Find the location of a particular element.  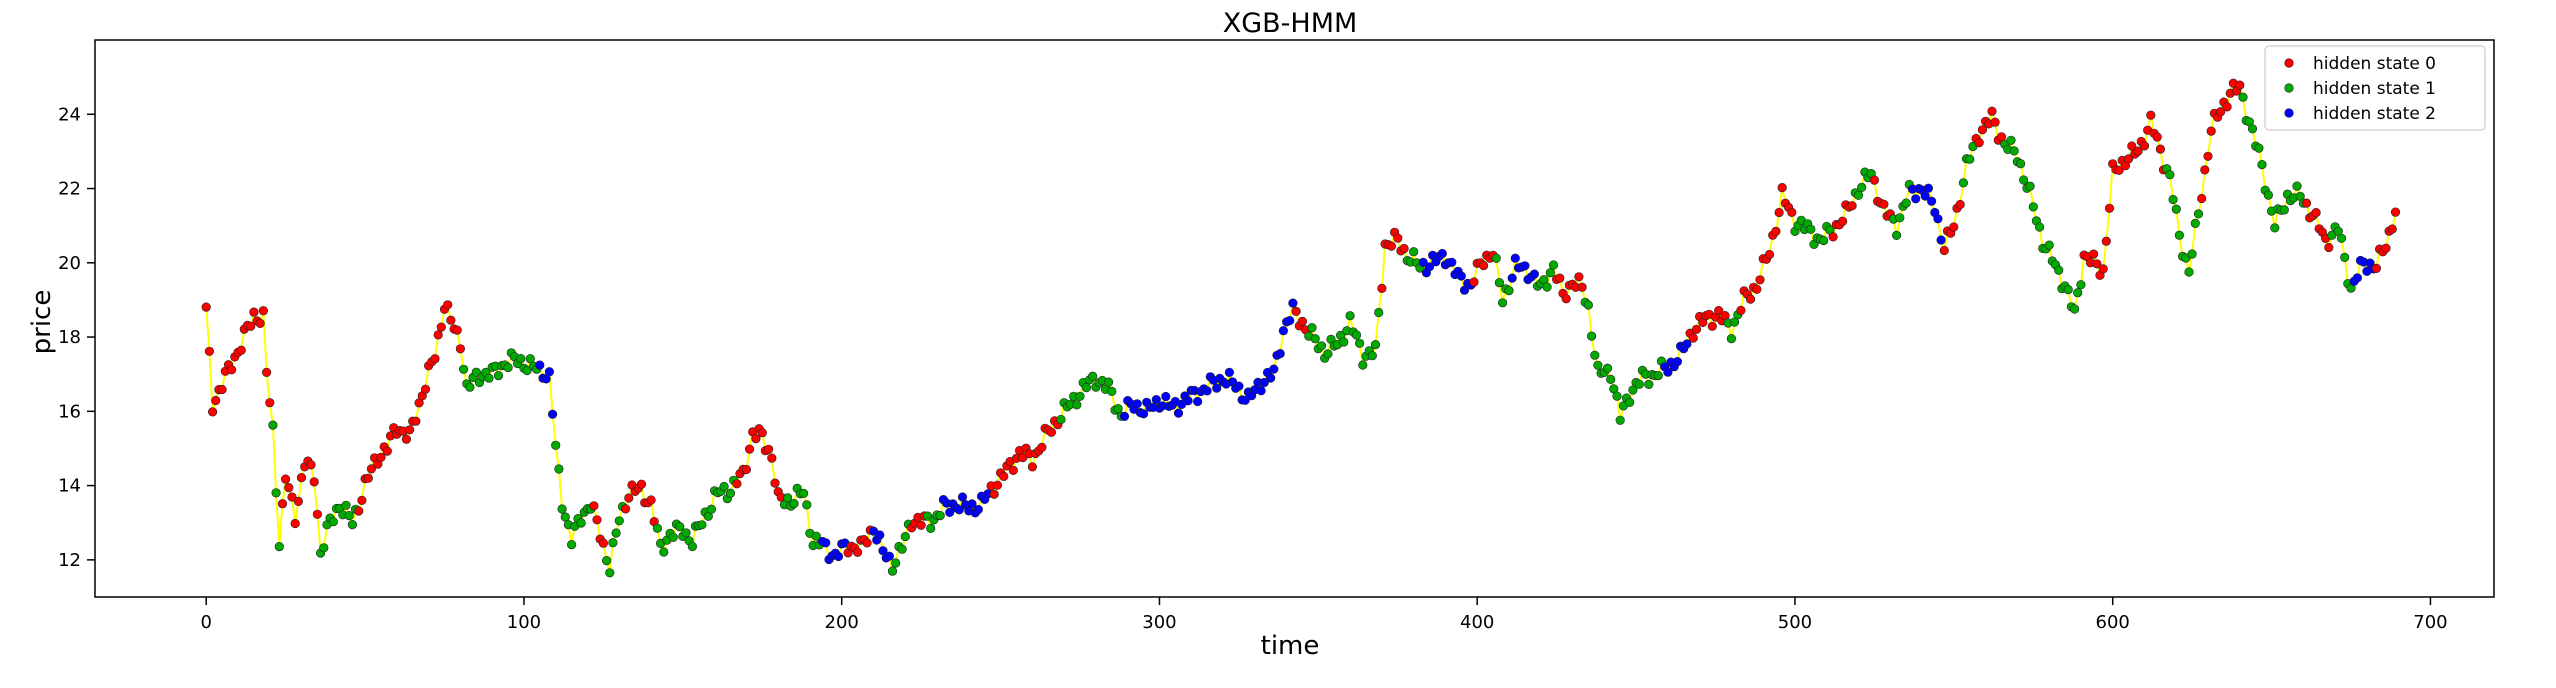

chart-title: XGB-HMM is located at coordinates (1290, 23).